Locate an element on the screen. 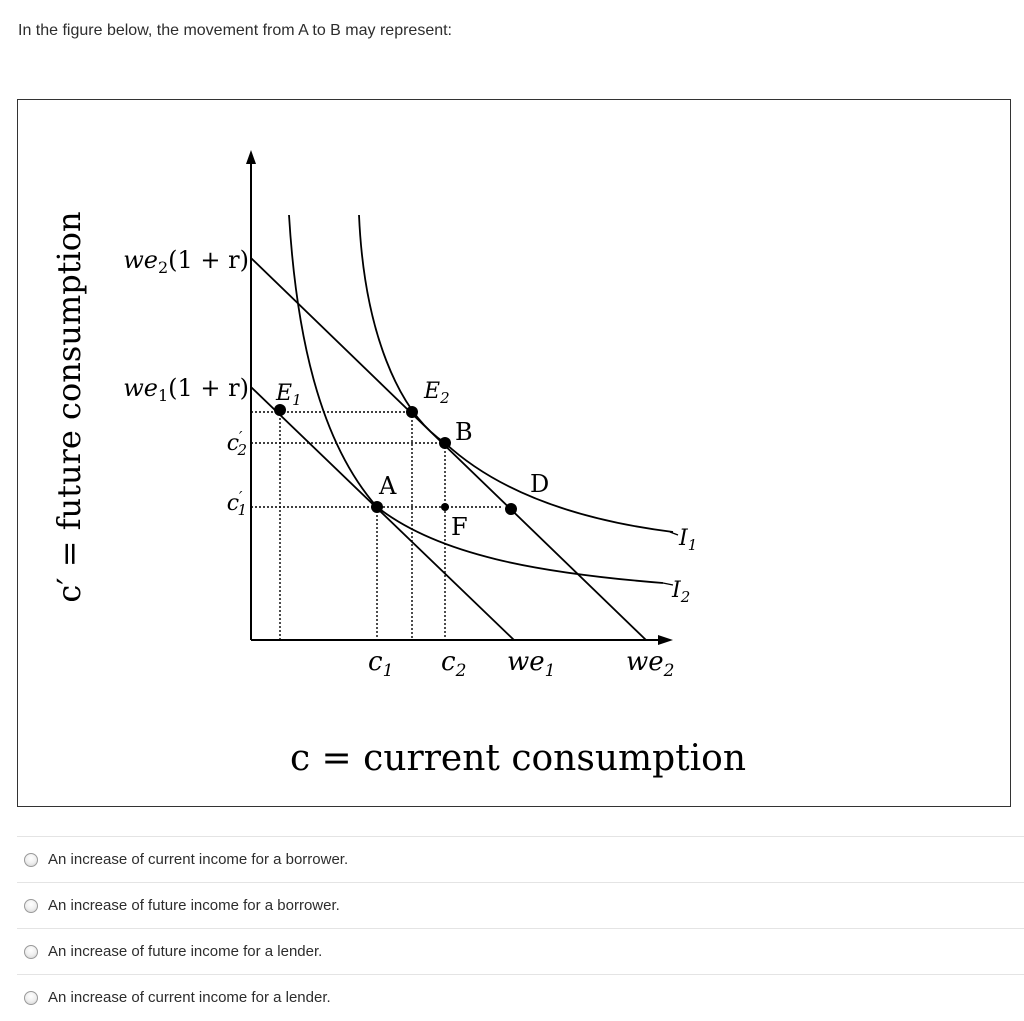  label-f: F is located at coordinates (459, 527).